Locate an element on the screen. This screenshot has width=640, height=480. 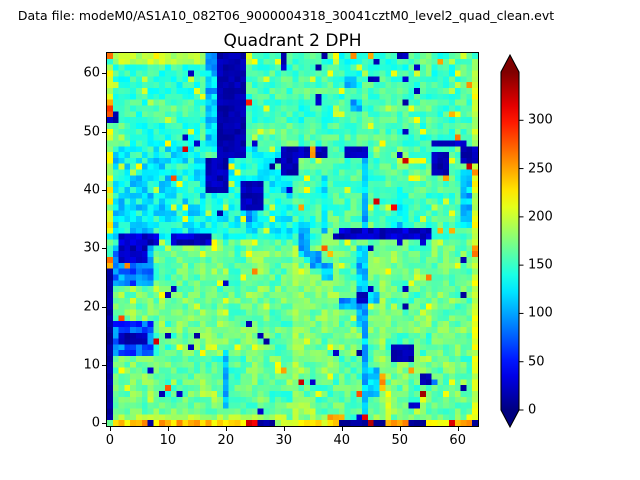
colorbar-tick-label: 50 is located at coordinates (536, 362).